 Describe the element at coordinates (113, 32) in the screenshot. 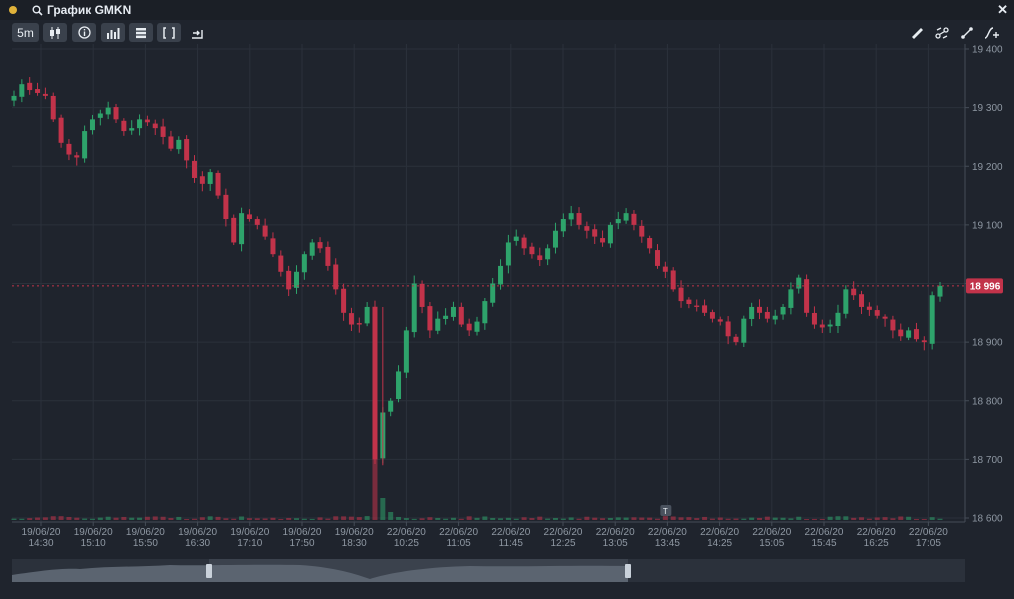

I see `volume-icon` at that location.